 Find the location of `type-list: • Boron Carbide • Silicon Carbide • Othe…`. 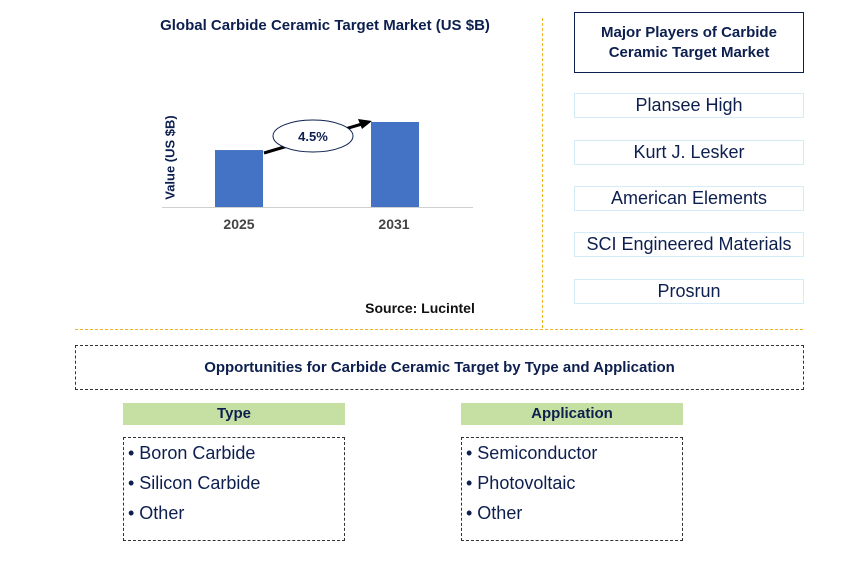

type-list: • Boron Carbide • Silicon Carbide • Othe… is located at coordinates (234, 489).